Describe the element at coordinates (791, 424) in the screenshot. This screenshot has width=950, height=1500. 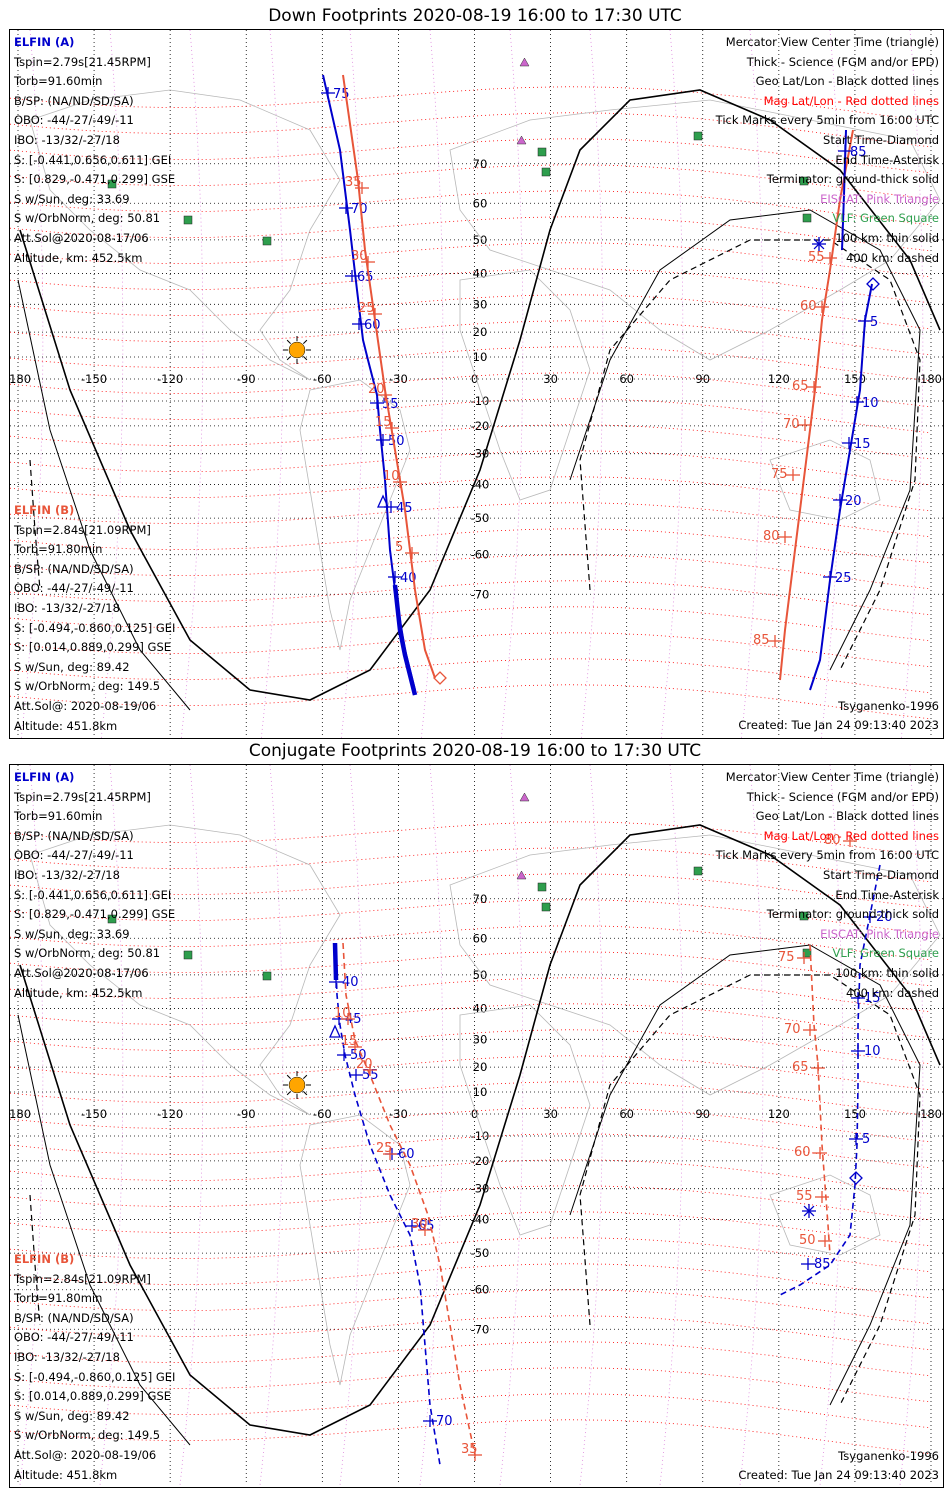
I see `elfin-b-tick-label: 70` at that location.